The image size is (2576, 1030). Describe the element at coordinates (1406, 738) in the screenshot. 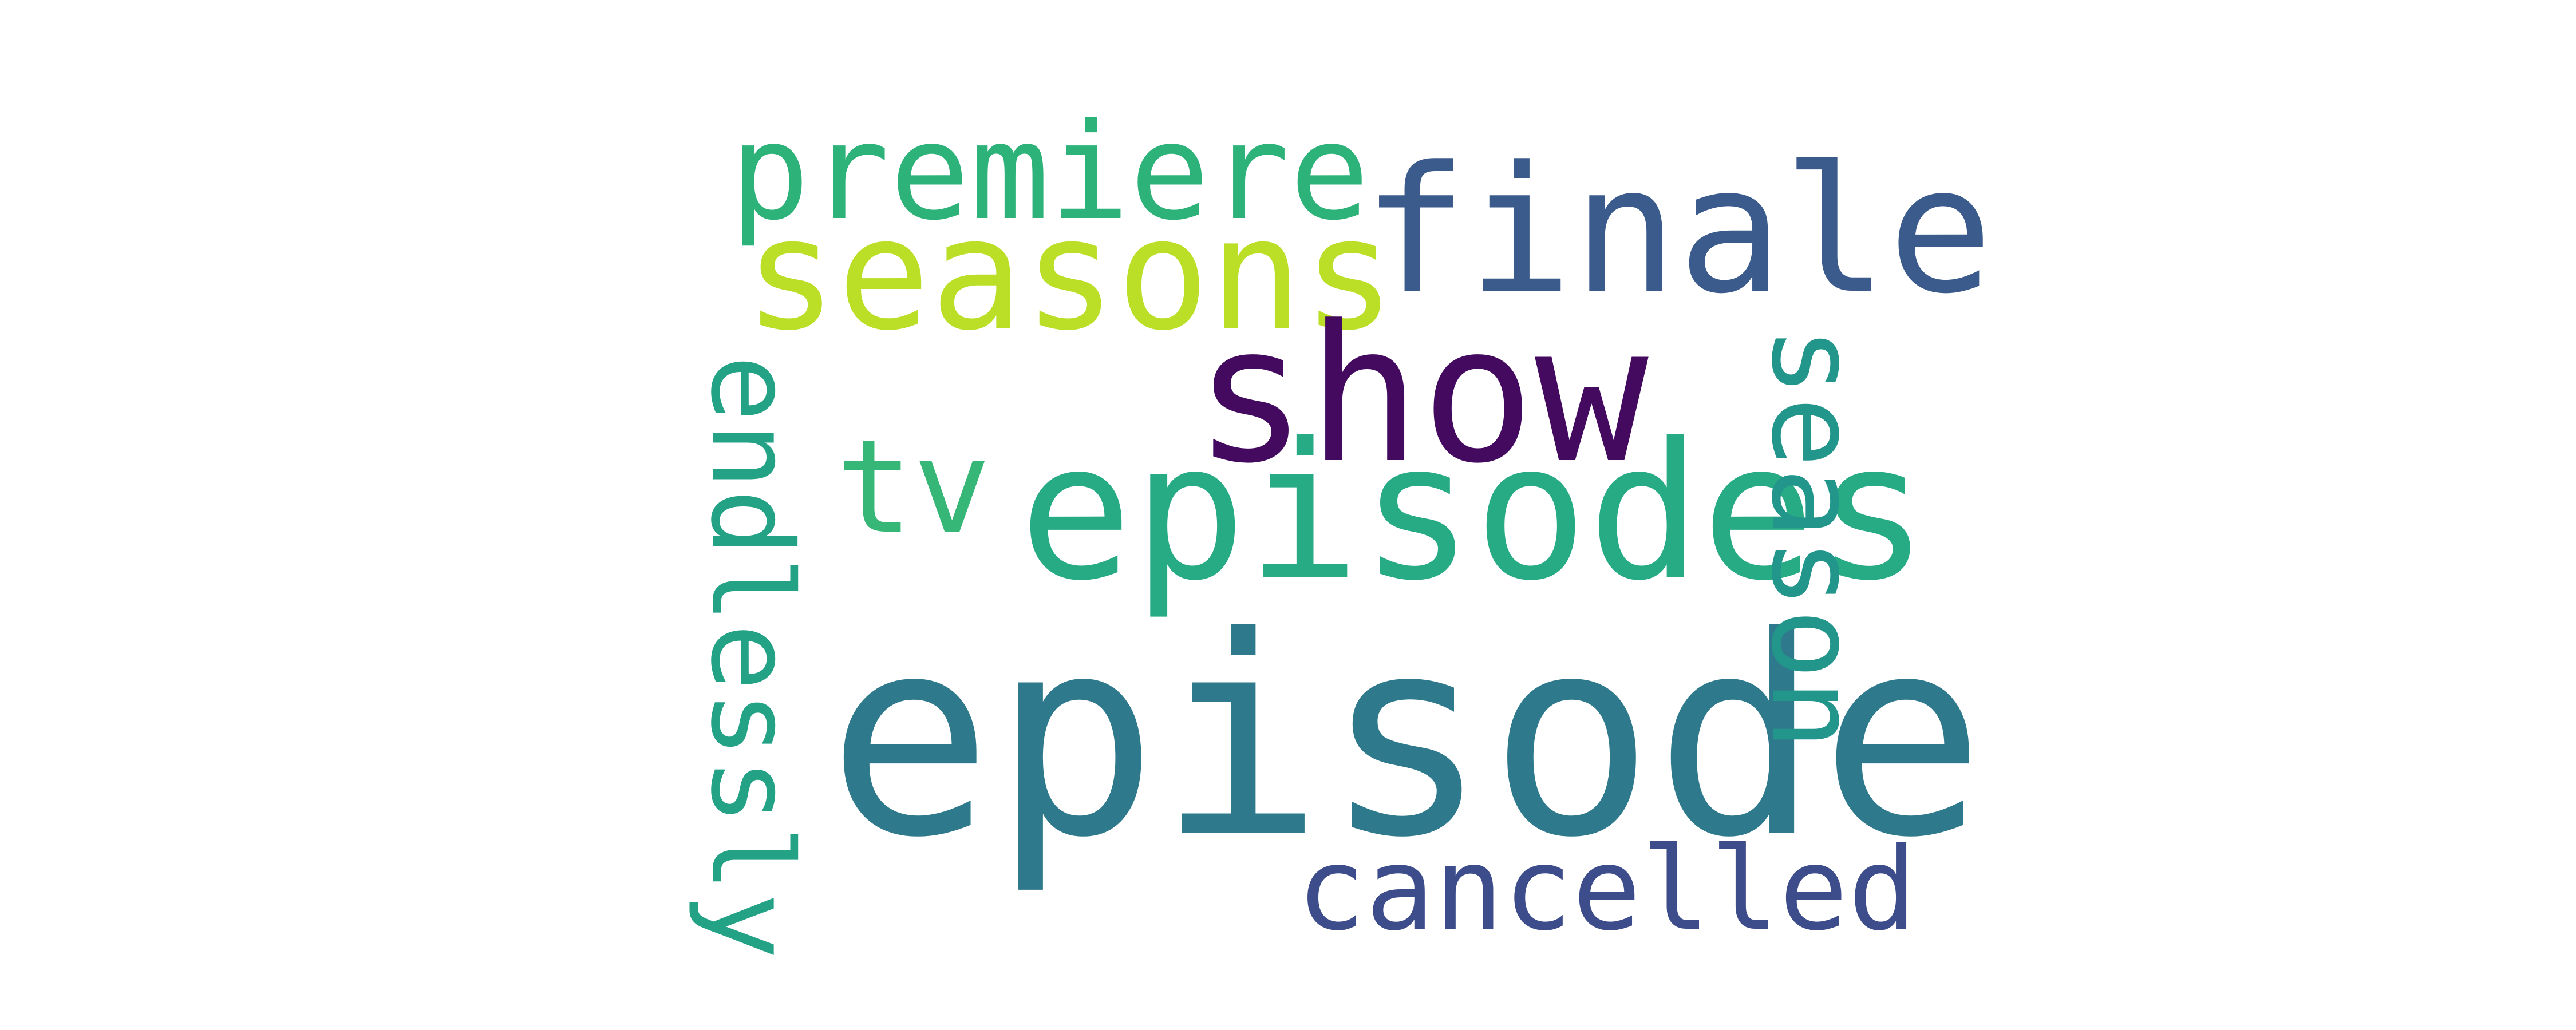

I see `word-episode: episode` at that location.